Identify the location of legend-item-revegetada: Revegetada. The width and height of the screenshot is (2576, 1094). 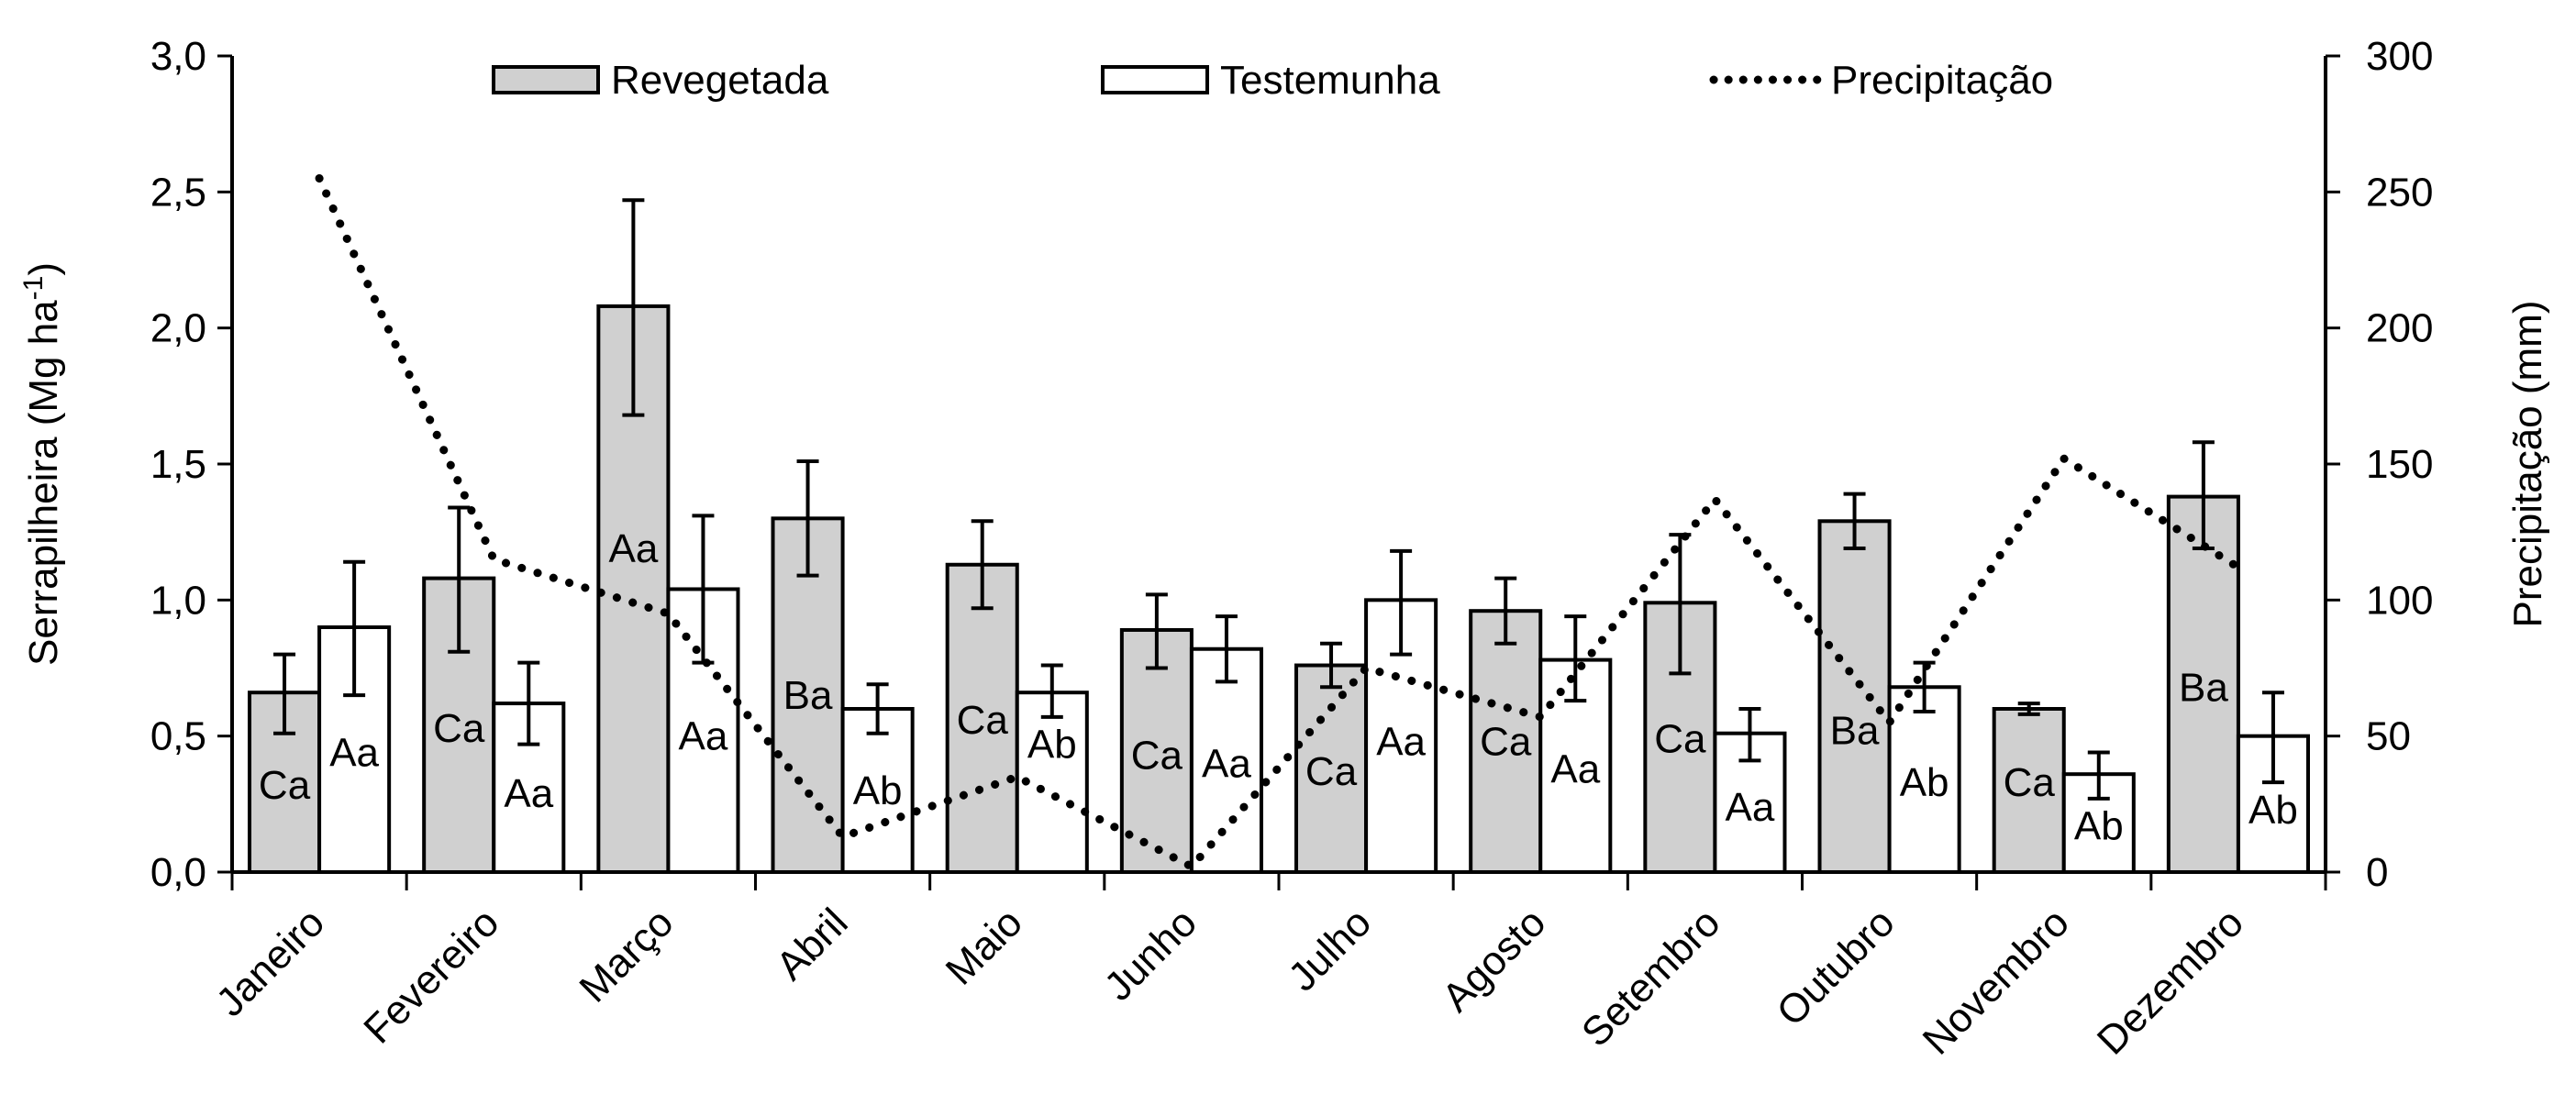
(660, 80).